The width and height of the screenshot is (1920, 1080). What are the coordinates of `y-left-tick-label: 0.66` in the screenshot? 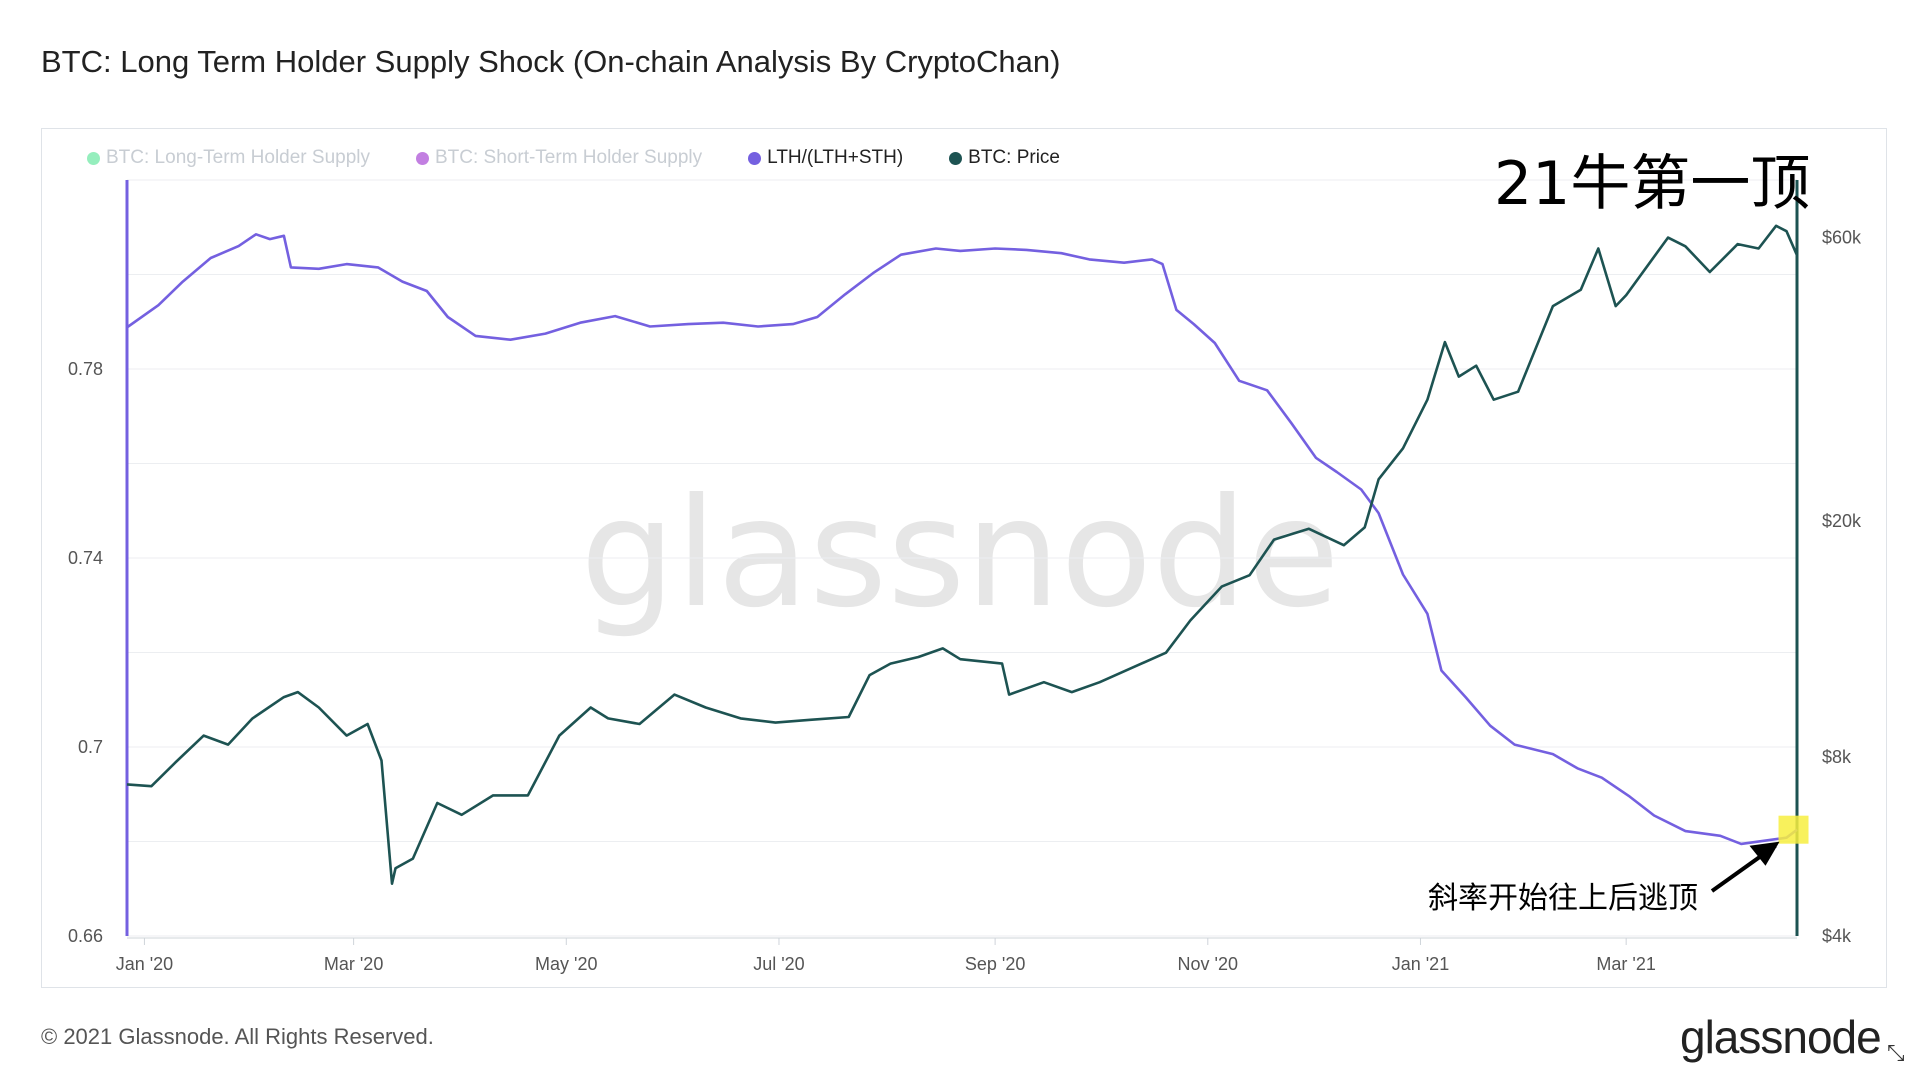 It's located at (85, 936).